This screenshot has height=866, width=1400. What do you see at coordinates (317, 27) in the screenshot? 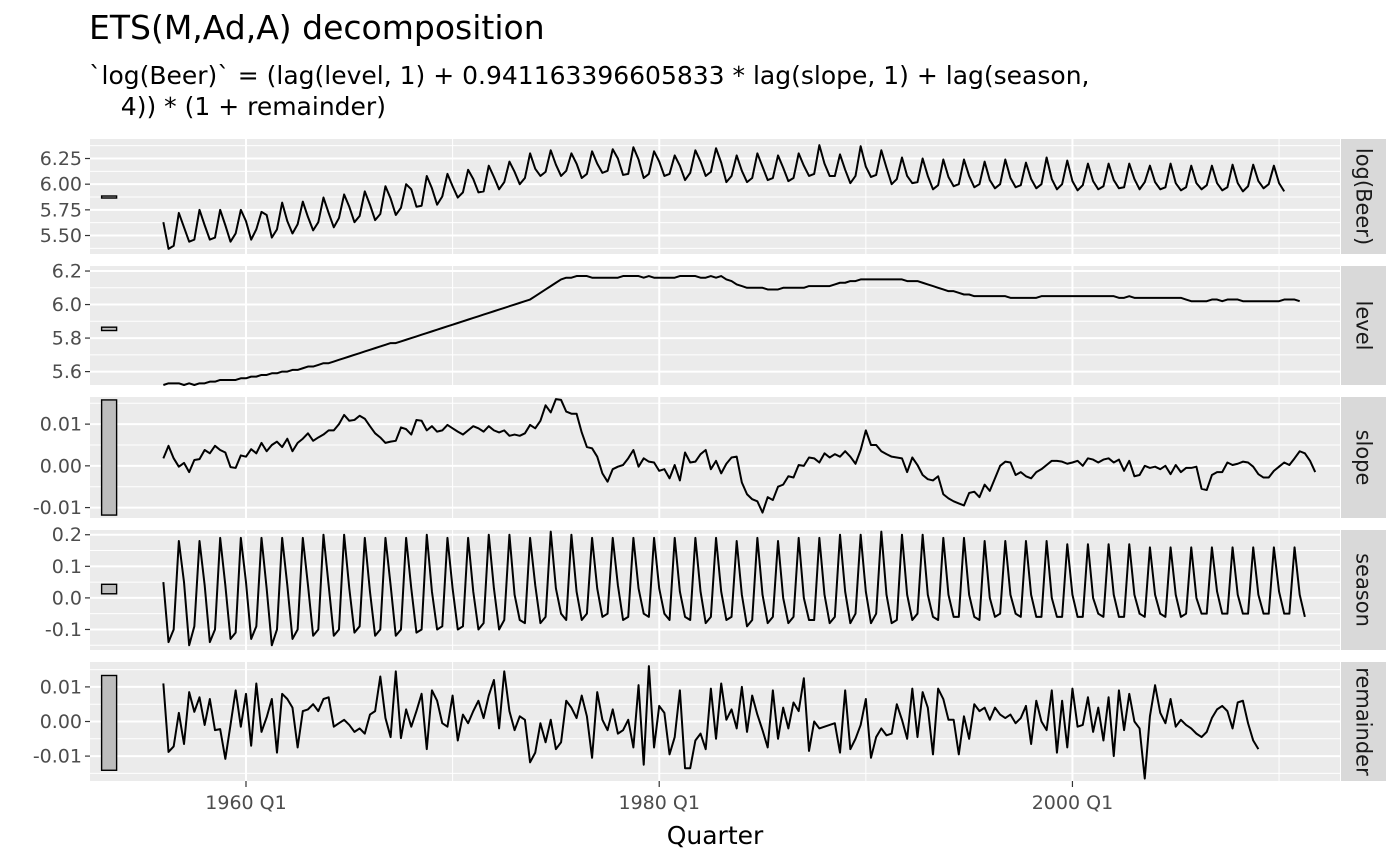
I see `chart-title: ETS(M,Ad,A) decomposition` at bounding box center [317, 27].